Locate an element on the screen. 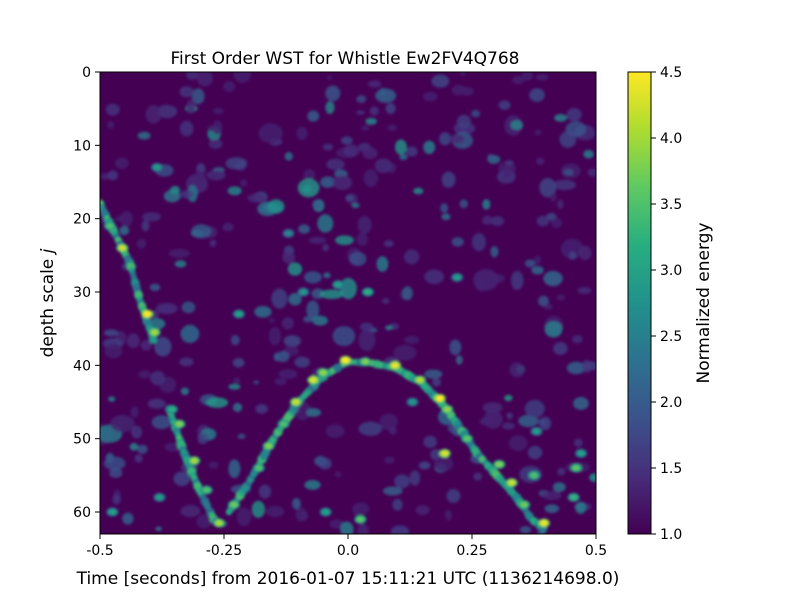 The height and width of the screenshot is (604, 800). colorbar-tick-label: 1.5 is located at coordinates (671, 469).